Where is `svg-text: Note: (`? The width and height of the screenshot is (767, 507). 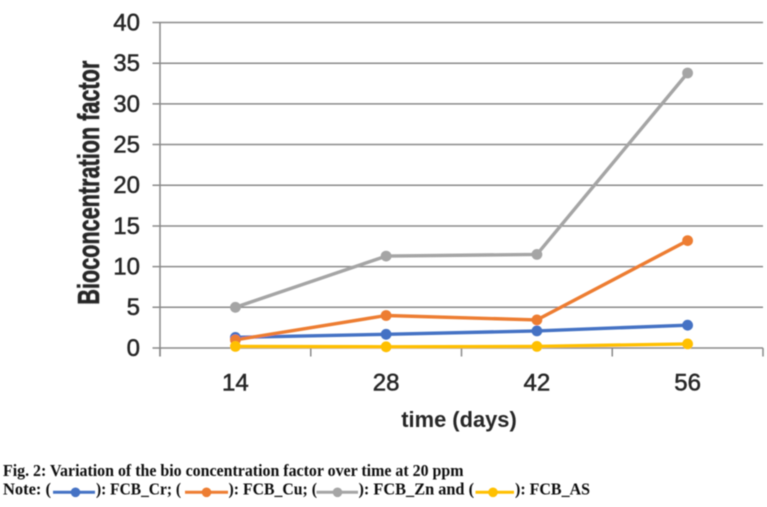 svg-text: Note: ( is located at coordinates (27, 488).